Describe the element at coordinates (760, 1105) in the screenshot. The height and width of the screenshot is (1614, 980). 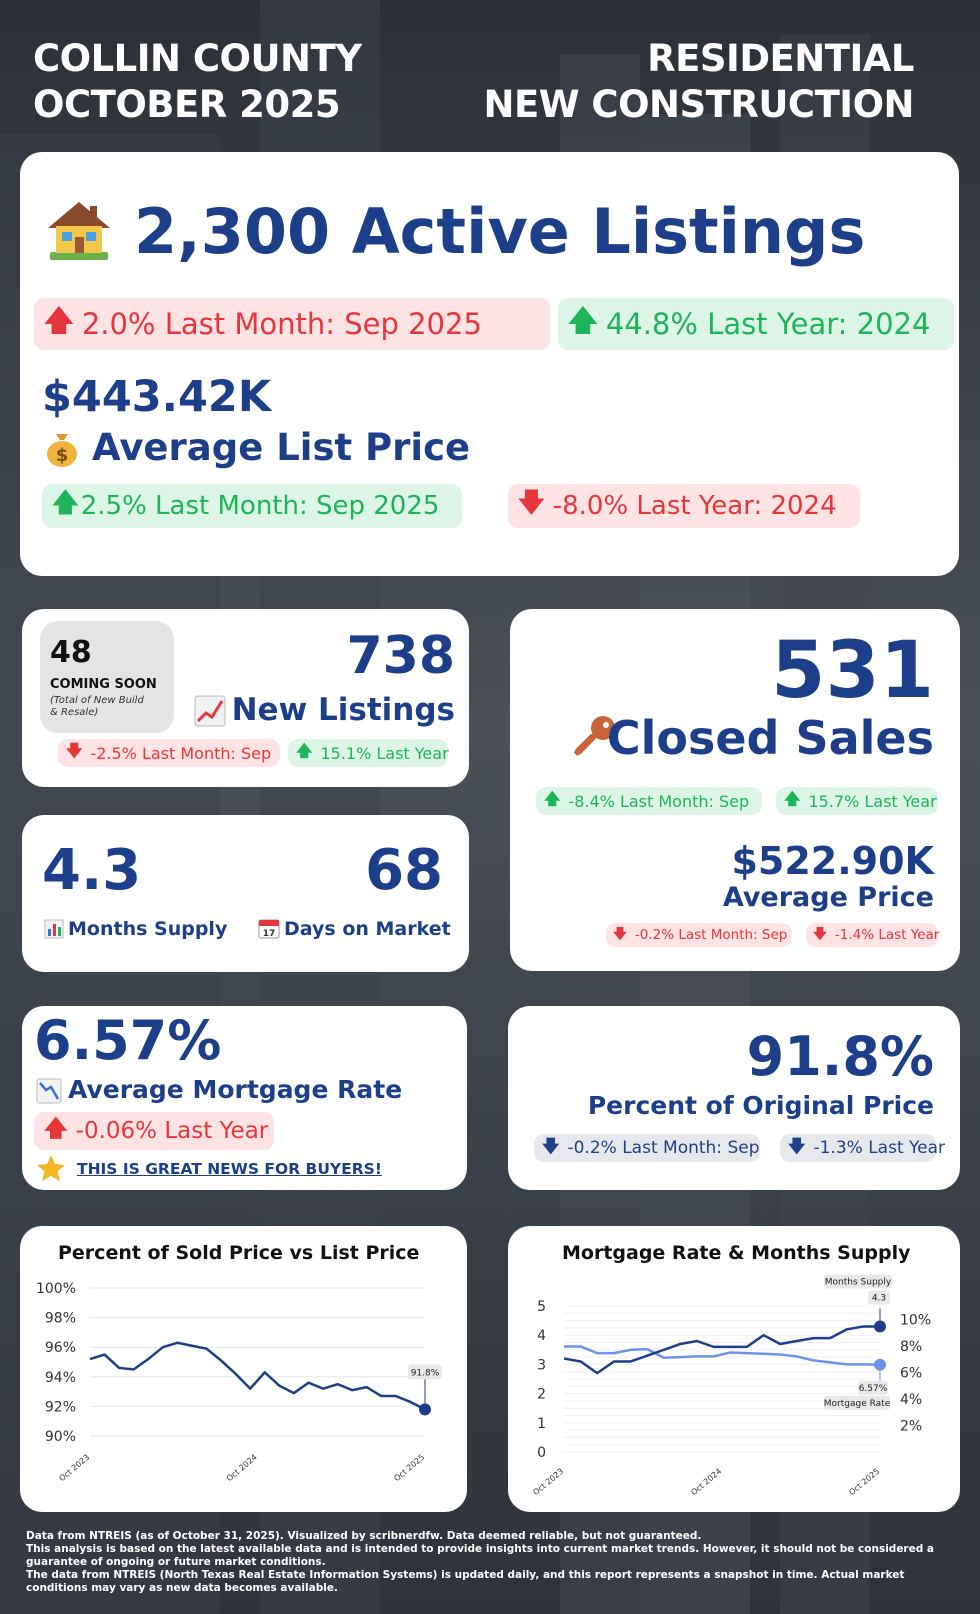
I see `original-price-label: Percent of Original Price` at that location.